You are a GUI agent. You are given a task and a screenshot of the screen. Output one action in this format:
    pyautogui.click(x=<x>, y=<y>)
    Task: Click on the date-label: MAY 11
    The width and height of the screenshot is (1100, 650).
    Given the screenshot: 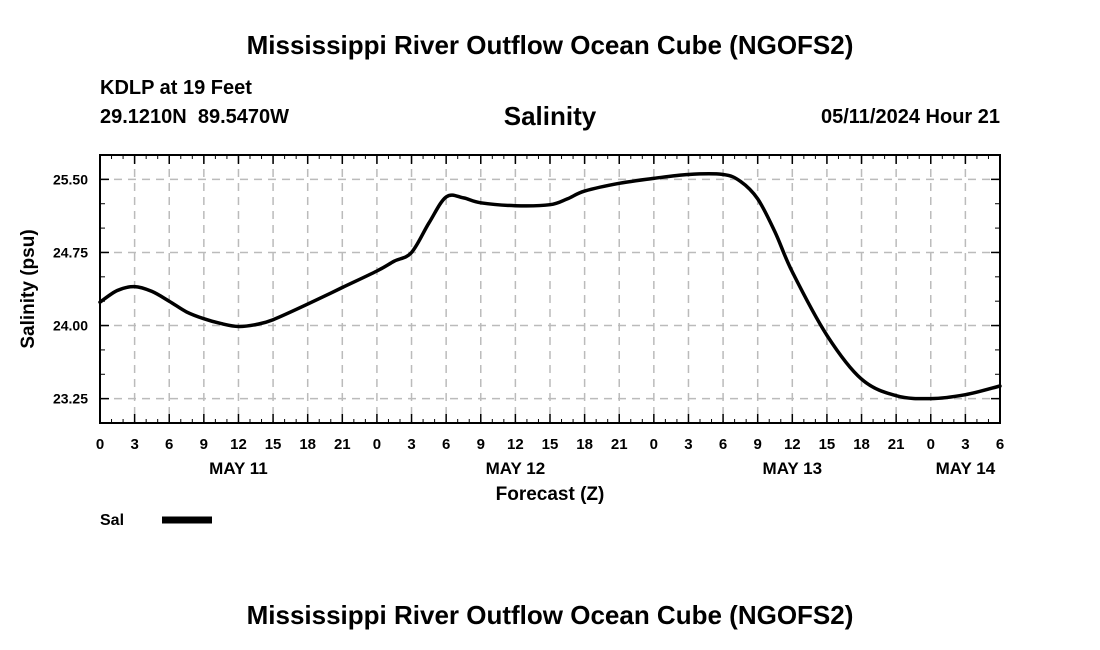 What is the action you would take?
    pyautogui.click(x=238, y=468)
    